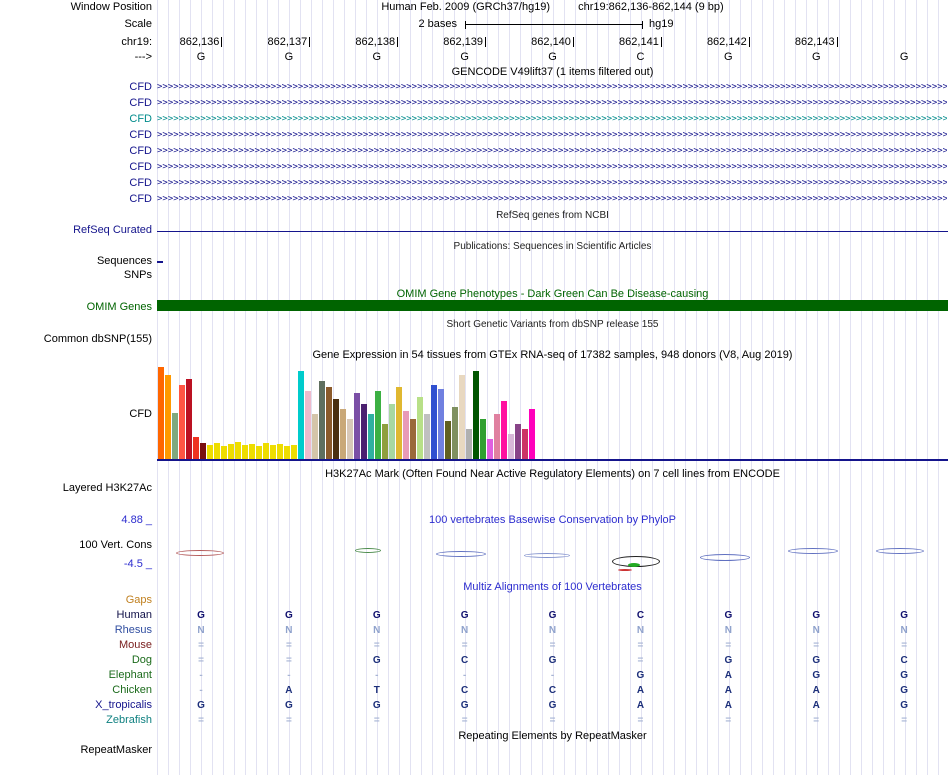 This screenshot has height=775, width=950. Describe the element at coordinates (289, 42) in the screenshot. I see `ruler-position-label: 862,137` at that location.